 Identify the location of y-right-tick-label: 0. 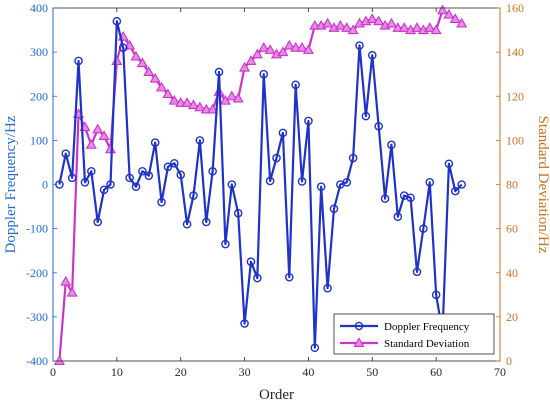
(509, 361).